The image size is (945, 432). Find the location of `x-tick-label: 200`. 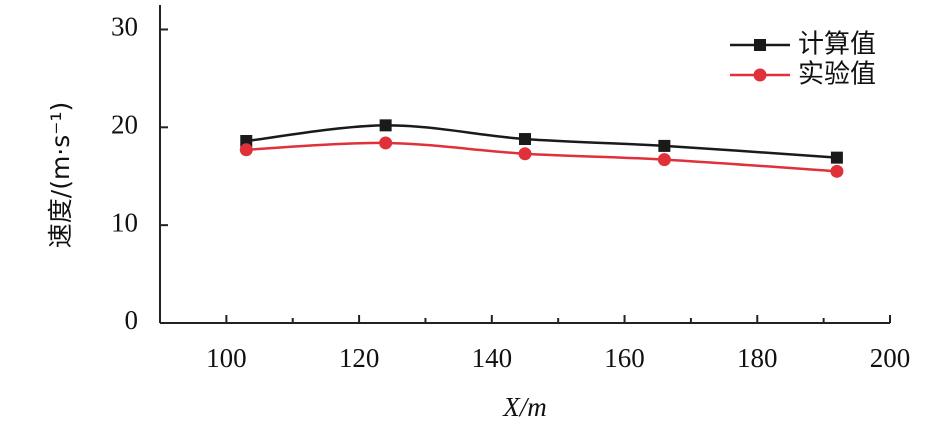

x-tick-label: 200 is located at coordinates (890, 358).